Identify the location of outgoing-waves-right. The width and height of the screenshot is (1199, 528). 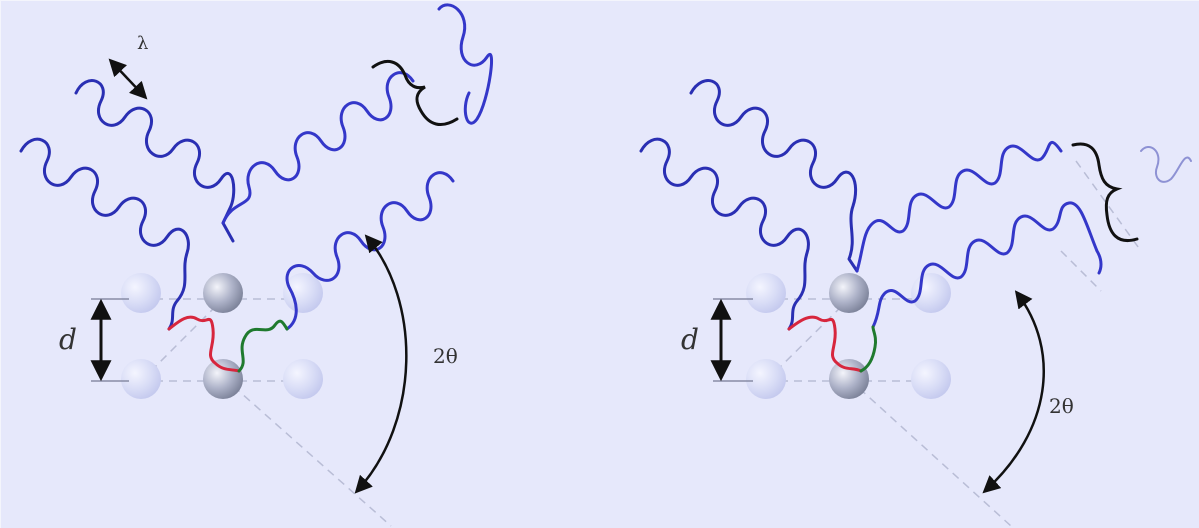
(1023, 235).